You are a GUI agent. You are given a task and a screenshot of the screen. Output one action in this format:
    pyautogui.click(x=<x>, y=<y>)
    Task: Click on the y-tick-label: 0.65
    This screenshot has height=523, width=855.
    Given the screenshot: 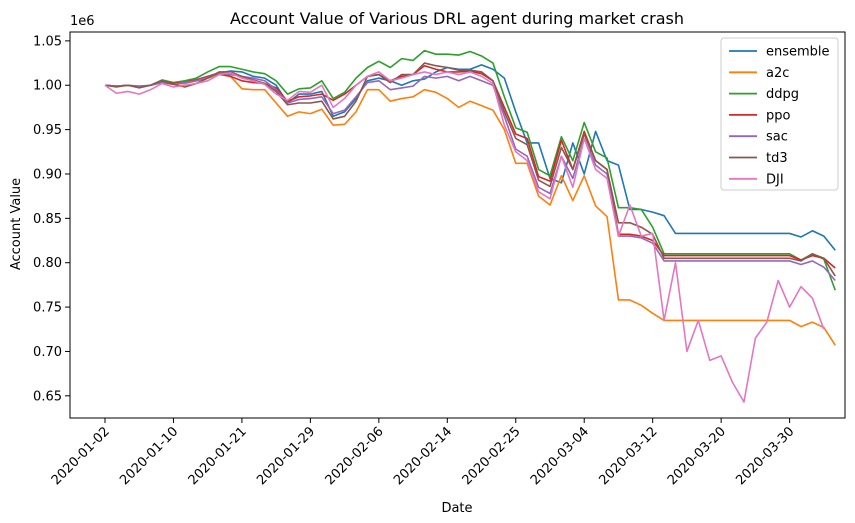 What is the action you would take?
    pyautogui.click(x=47, y=396)
    